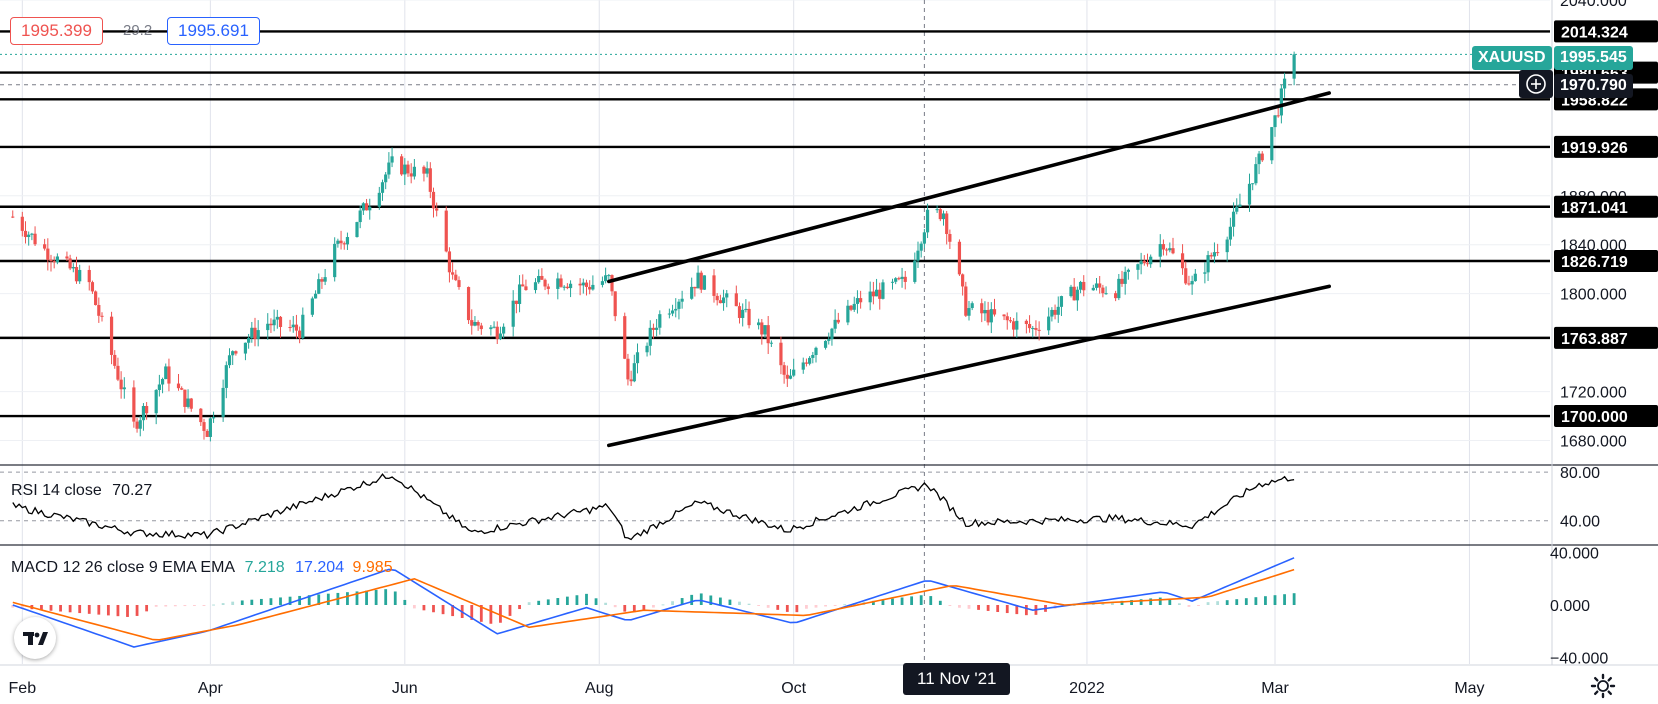 The width and height of the screenshot is (1658, 704). I want to click on ask-price-pill: 1995.691, so click(213, 31).